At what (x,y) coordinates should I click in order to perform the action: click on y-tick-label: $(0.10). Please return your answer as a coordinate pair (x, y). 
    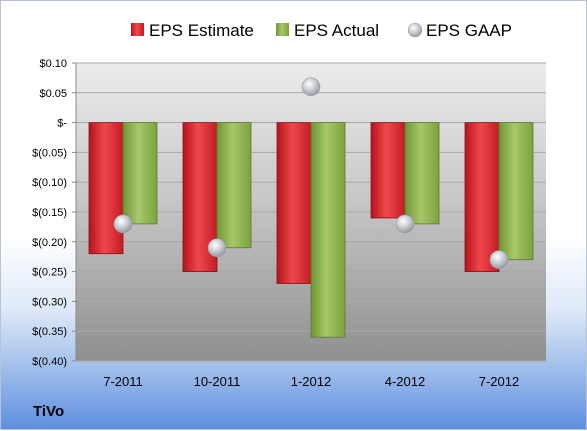
    Looking at the image, I should click on (49, 183).